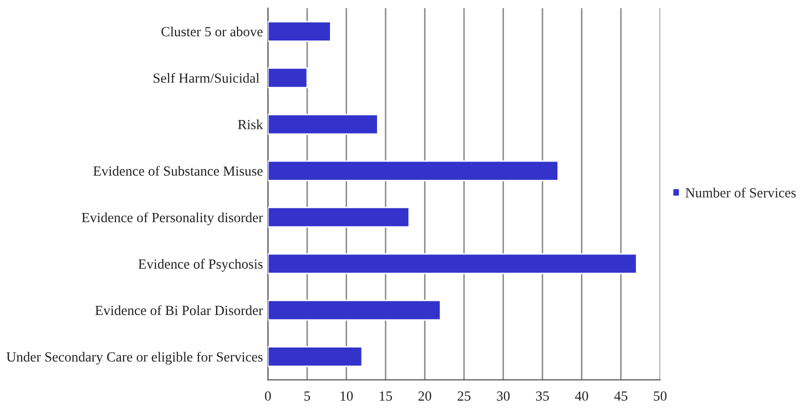 Image resolution: width=807 pixels, height=408 pixels. Describe the element at coordinates (542, 396) in the screenshot. I see `x-tick-label: 35` at that location.